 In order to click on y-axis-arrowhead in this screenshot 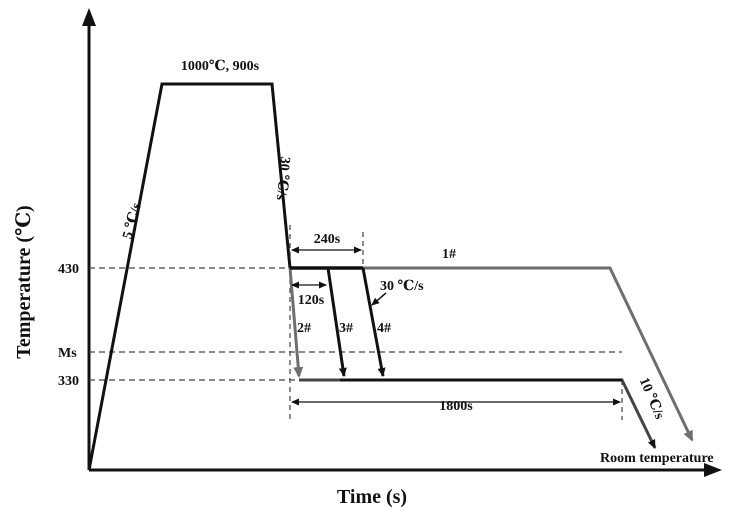, I will do `click(89, 17)`.